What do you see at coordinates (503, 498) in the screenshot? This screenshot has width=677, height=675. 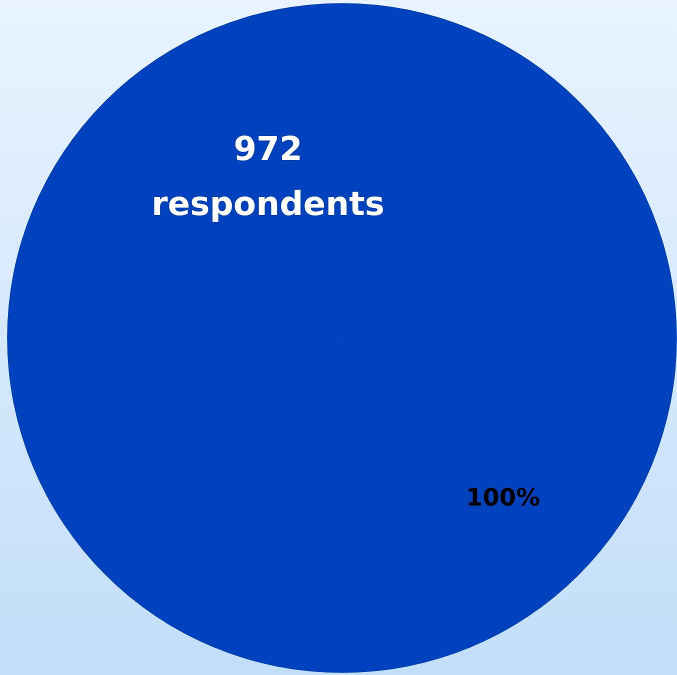 I see `data-label: 100%` at bounding box center [503, 498].